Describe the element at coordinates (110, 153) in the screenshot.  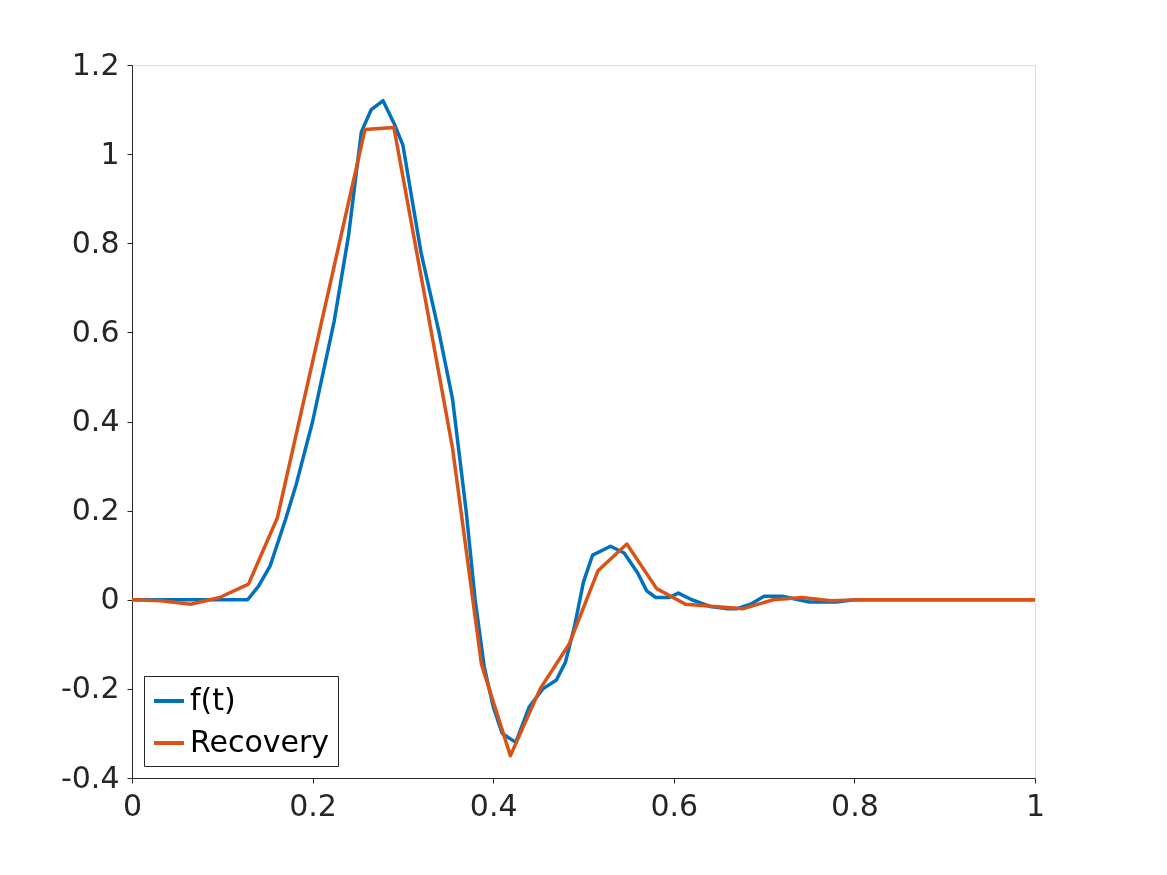
I see `y-tick-label: 1` at that location.